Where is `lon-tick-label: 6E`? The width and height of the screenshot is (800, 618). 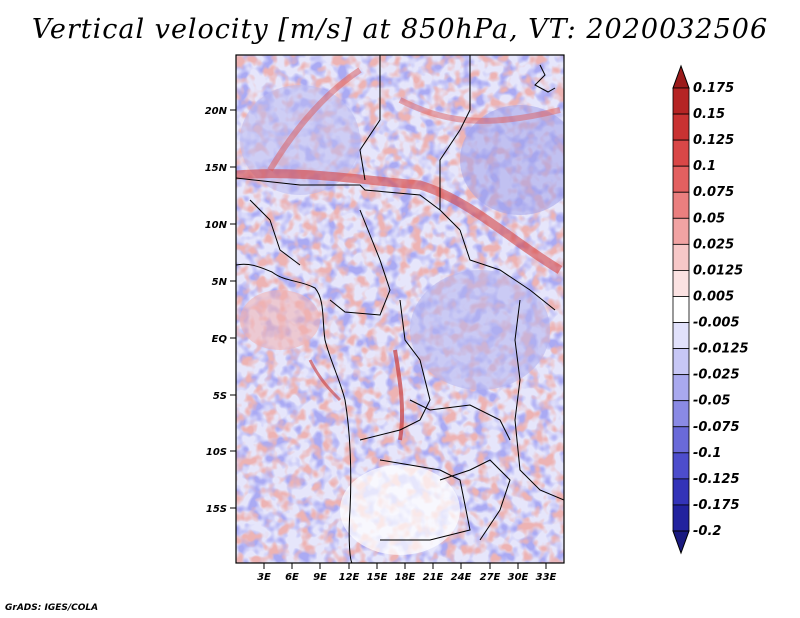
lon-tick-label: 6E is located at coordinates (292, 577).